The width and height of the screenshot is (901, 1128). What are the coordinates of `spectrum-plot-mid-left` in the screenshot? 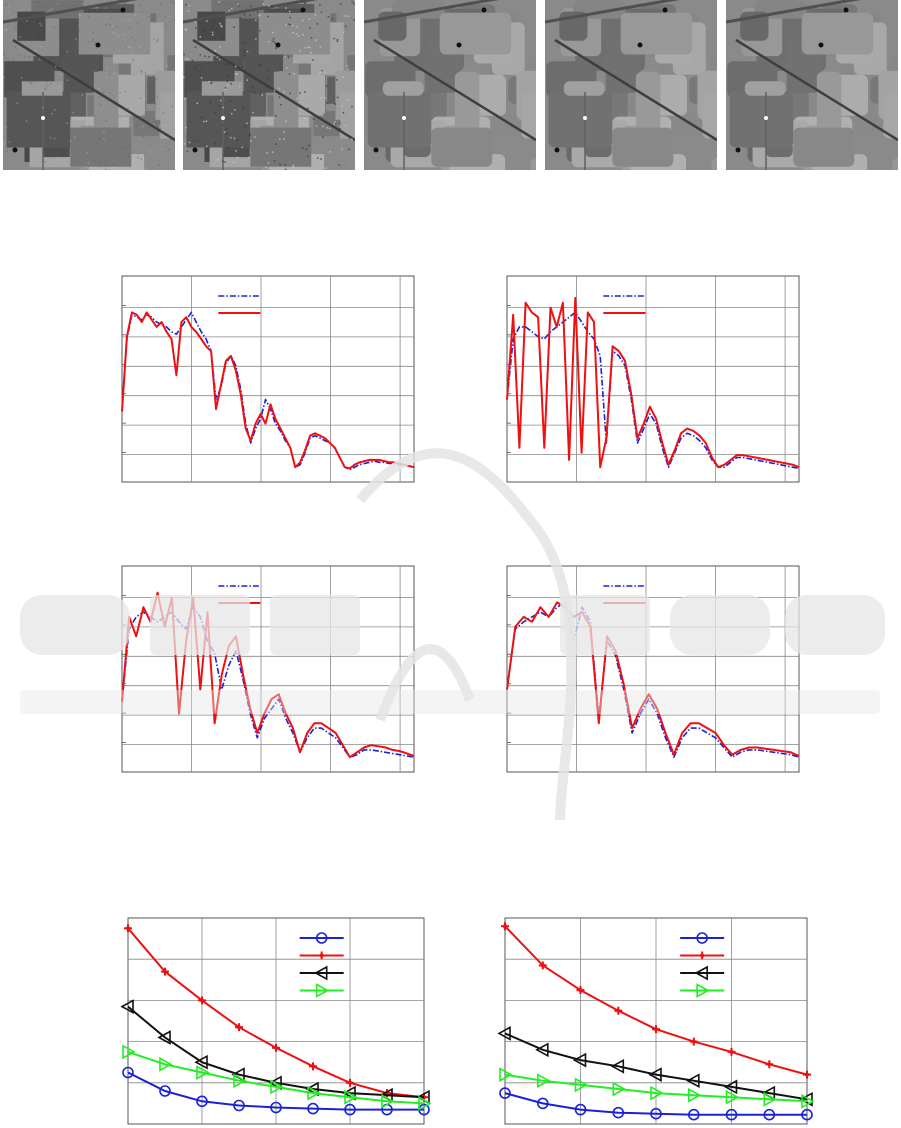 It's located at (268, 669).